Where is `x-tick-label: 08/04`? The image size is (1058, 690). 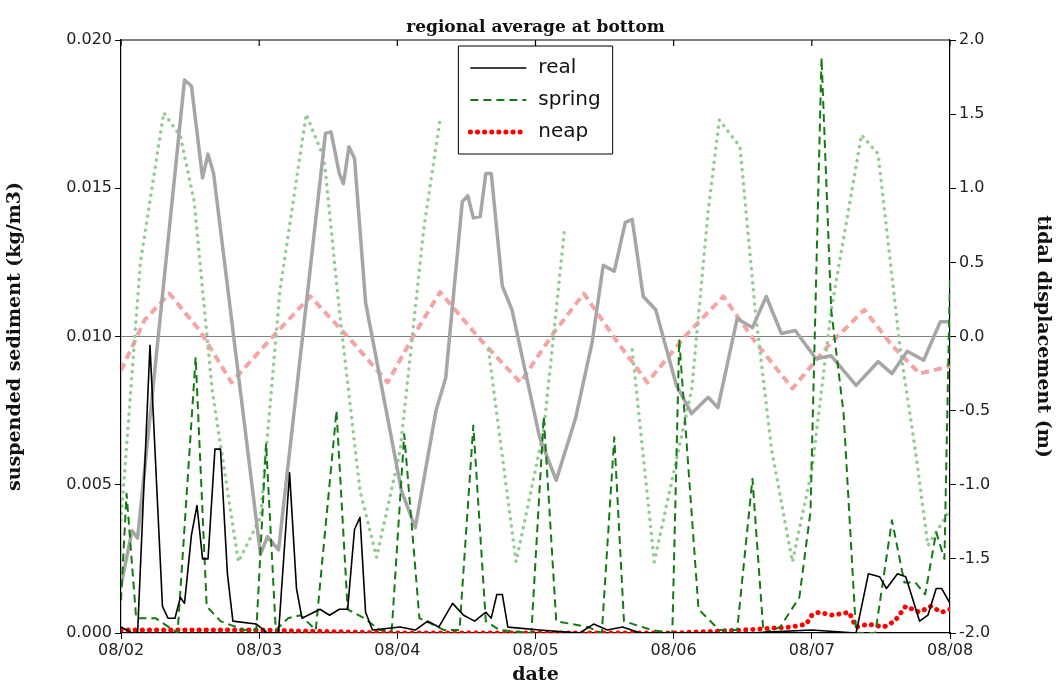 x-tick-label: 08/04 is located at coordinates (397, 649).